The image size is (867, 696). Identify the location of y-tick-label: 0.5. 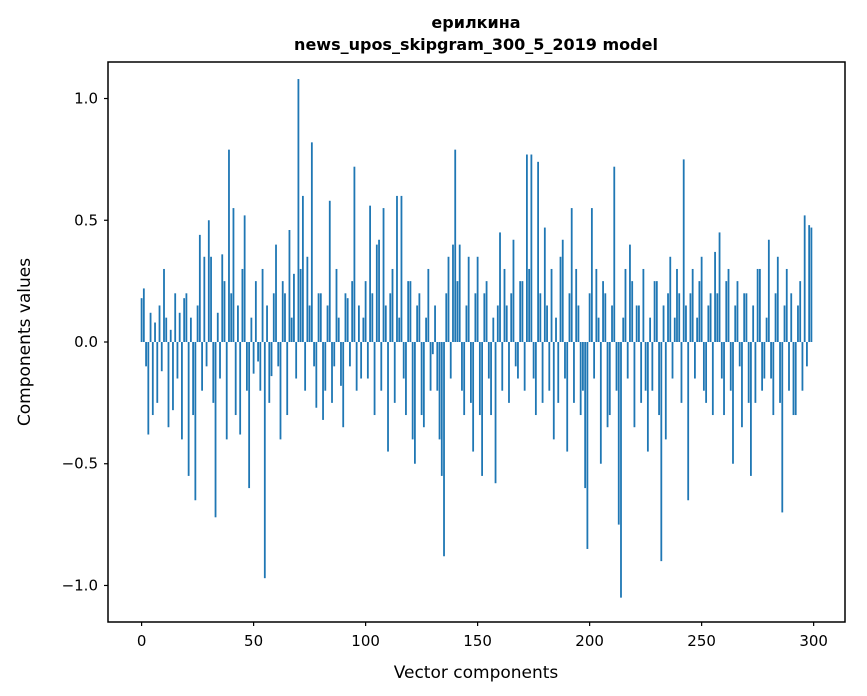
(86, 220).